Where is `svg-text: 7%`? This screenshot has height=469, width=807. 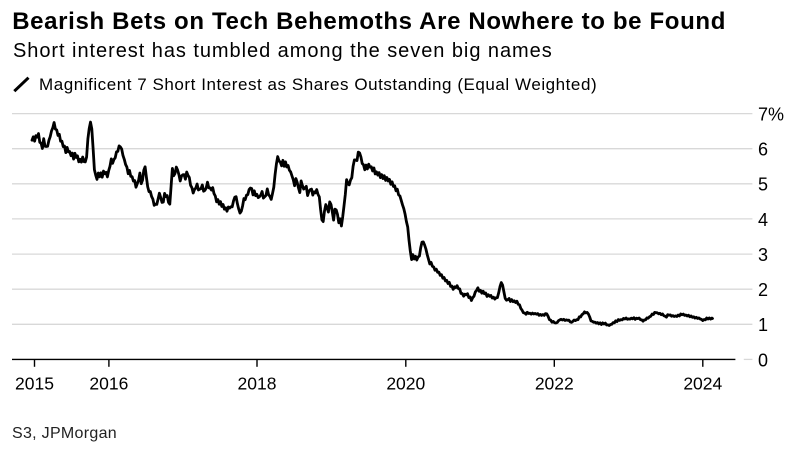 svg-text: 7% is located at coordinates (771, 115).